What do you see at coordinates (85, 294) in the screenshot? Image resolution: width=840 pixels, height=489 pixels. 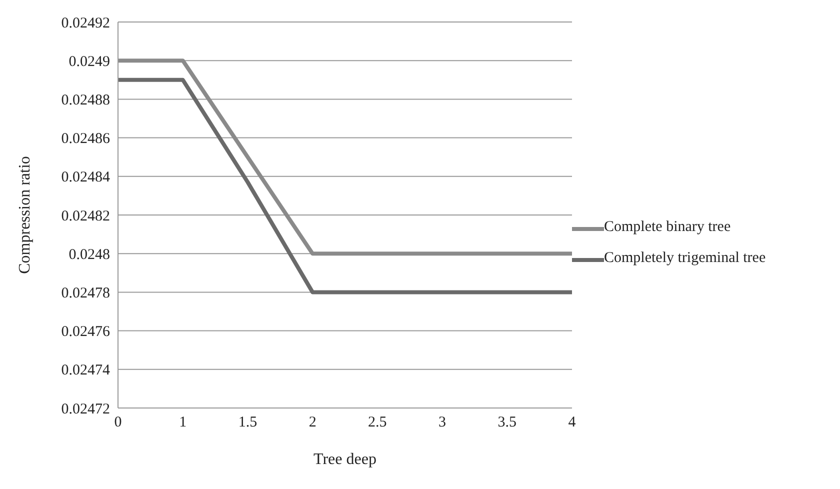 I see `y-tick-label: 0.02478` at bounding box center [85, 294].